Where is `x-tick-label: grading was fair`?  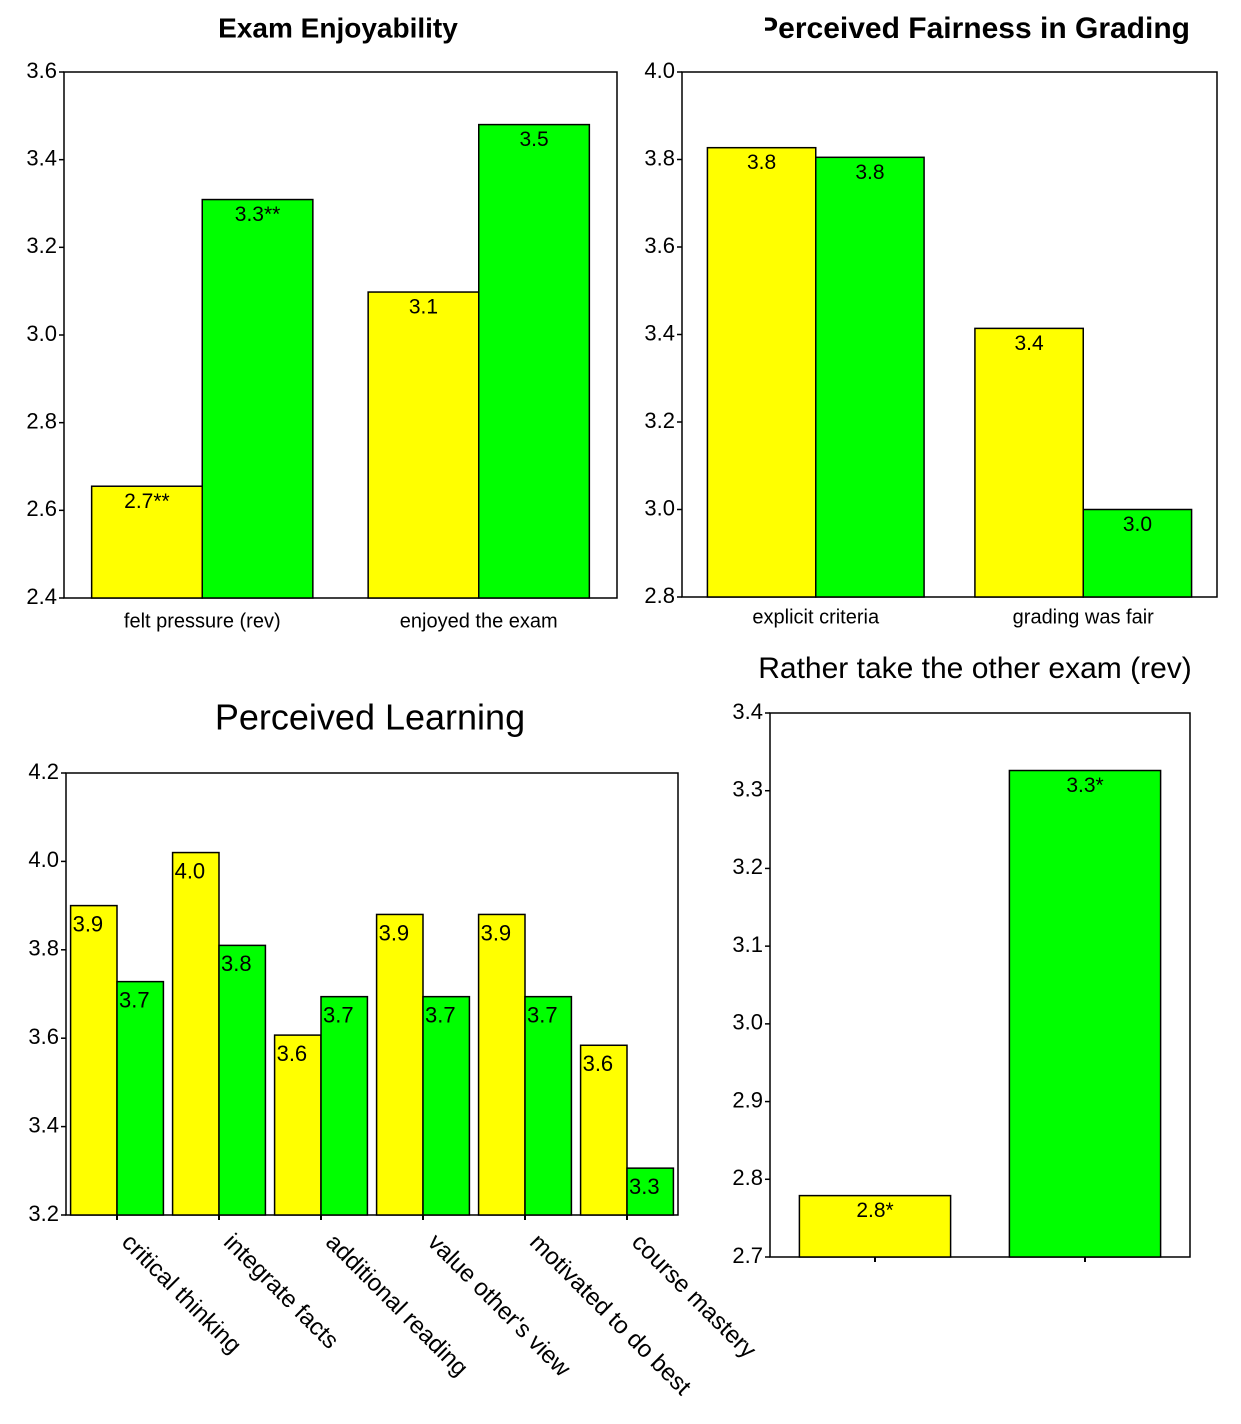
x-tick-label: grading was fair is located at coordinates (1084, 617).